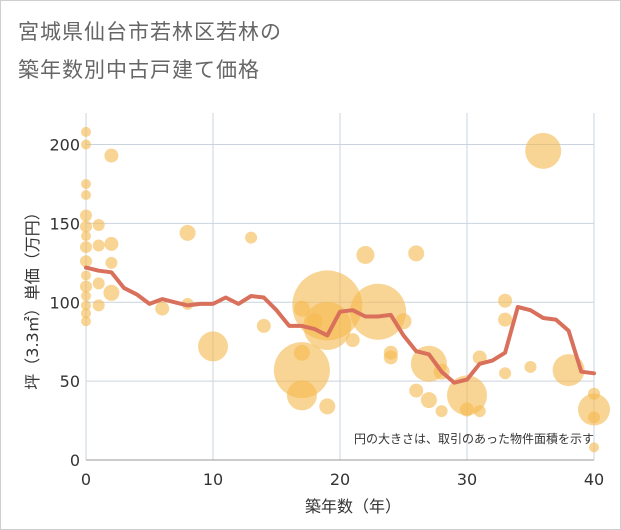 This screenshot has height=530, width=621. What do you see at coordinates (75, 460) in the screenshot?
I see `y-tick-label: 0` at bounding box center [75, 460].